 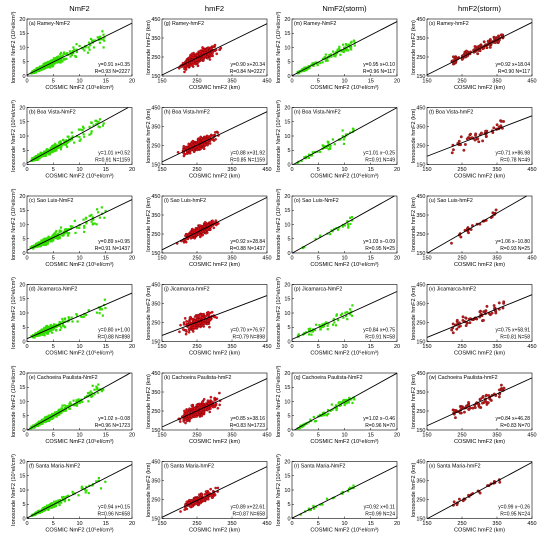 I want to click on y-tick-label: 350, so click(x=420, y=127).